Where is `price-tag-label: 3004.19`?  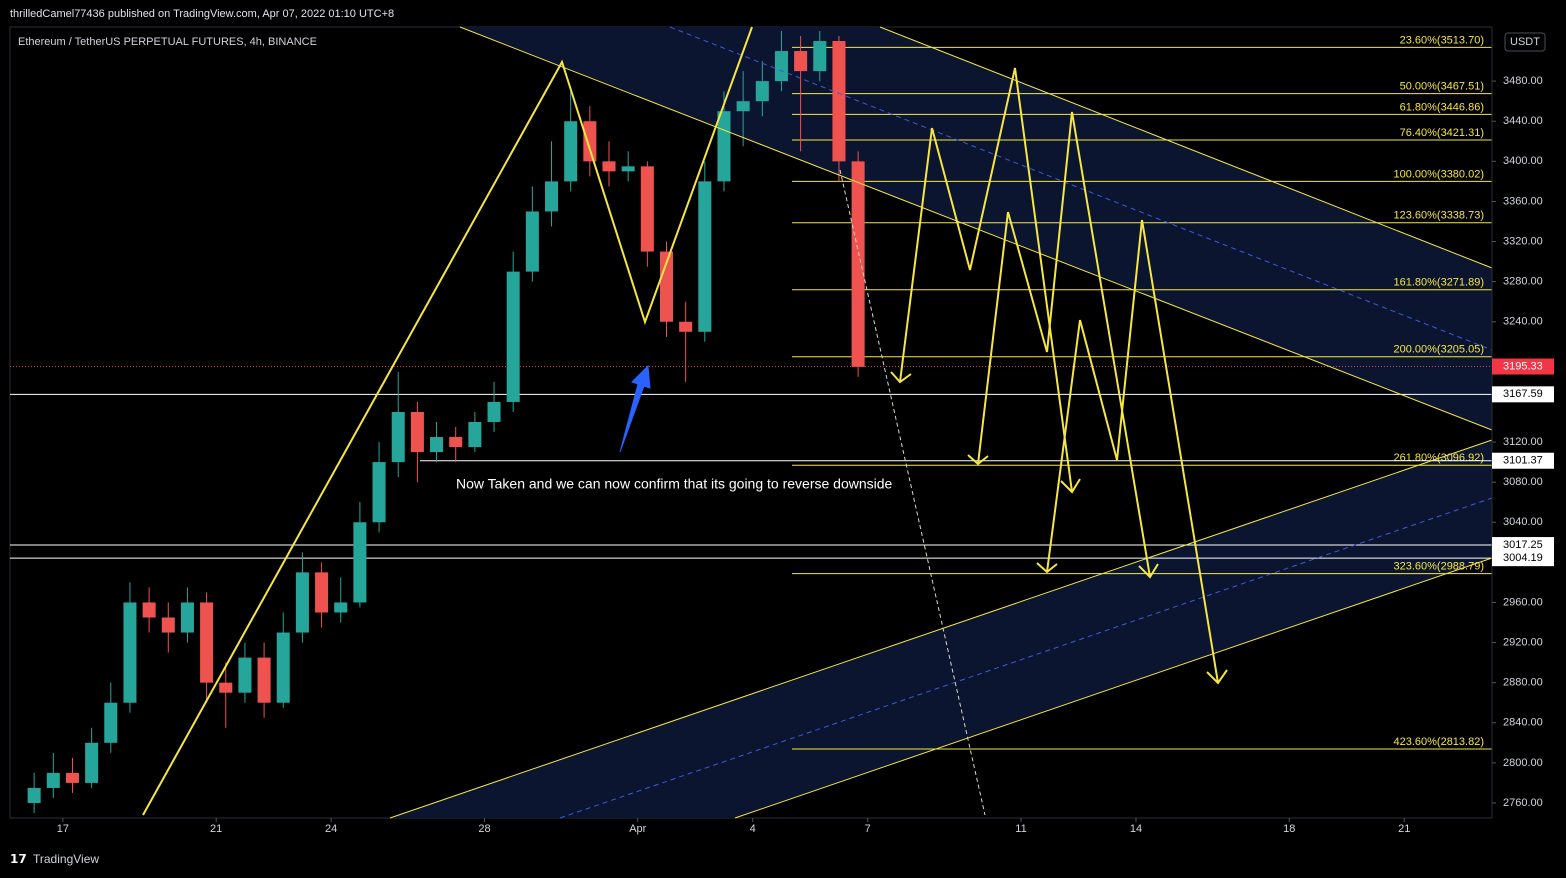 price-tag-label: 3004.19 is located at coordinates (1523, 558).